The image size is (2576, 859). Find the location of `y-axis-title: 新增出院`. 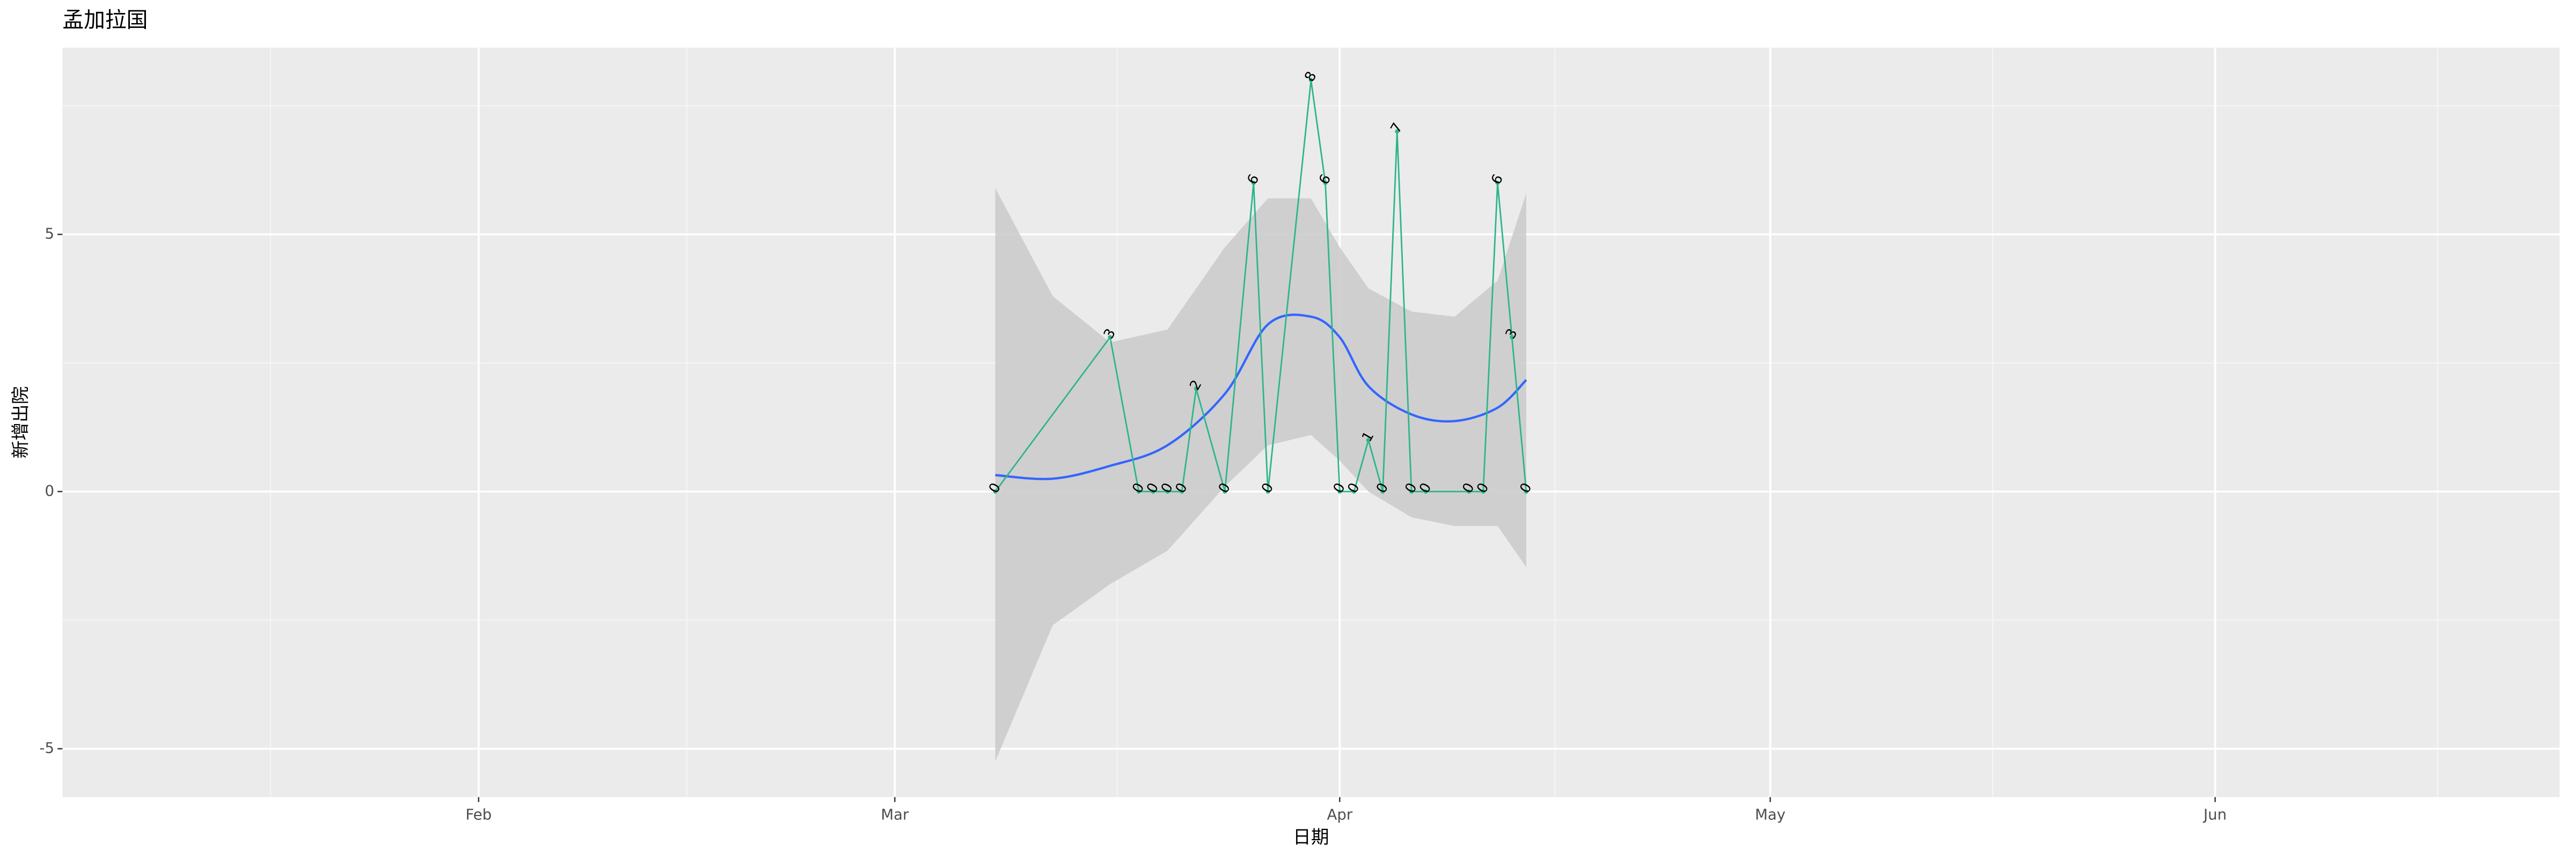

y-axis-title: 新增出院 is located at coordinates (20, 422).